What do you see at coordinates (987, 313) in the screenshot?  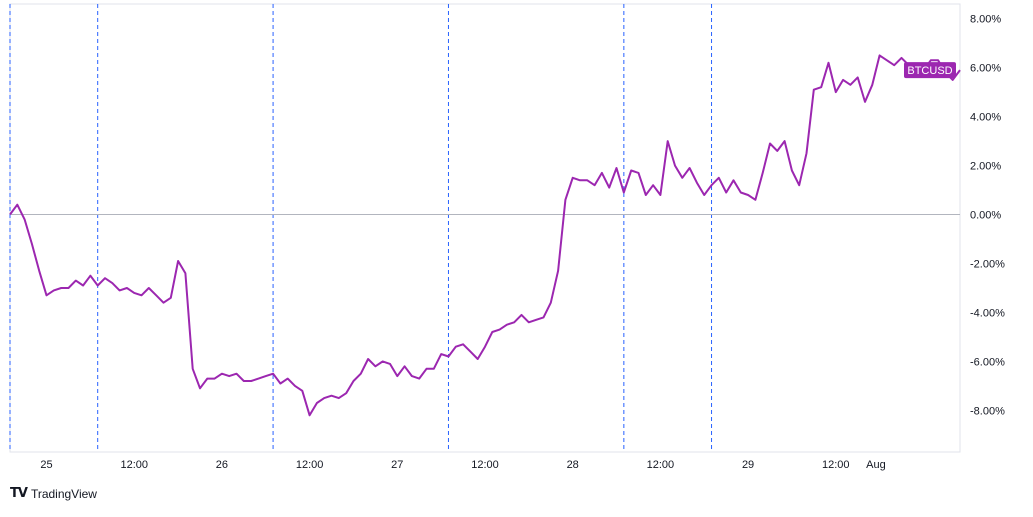 I see `y-tick-label: -4.00%` at bounding box center [987, 313].